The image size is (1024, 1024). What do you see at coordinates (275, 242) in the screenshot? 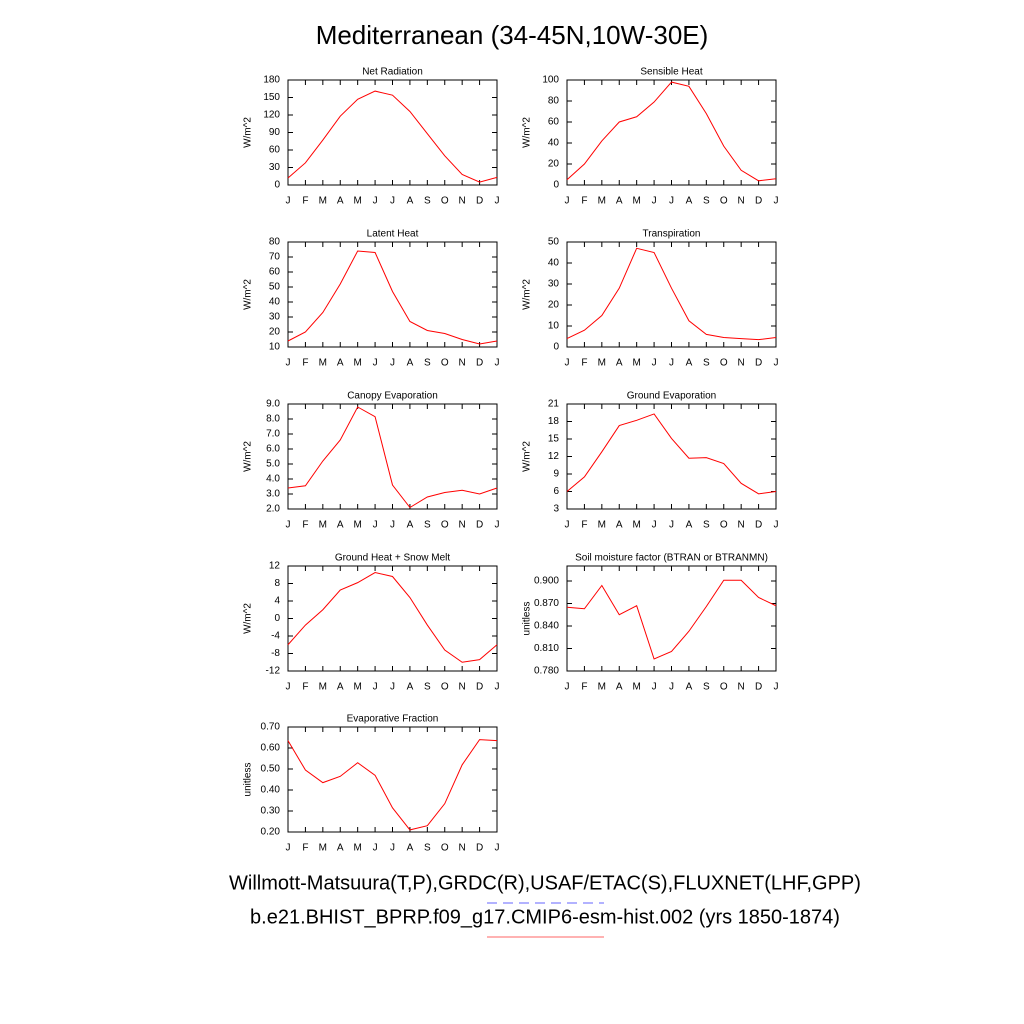
I see `y-tick-label: 80` at bounding box center [275, 242].